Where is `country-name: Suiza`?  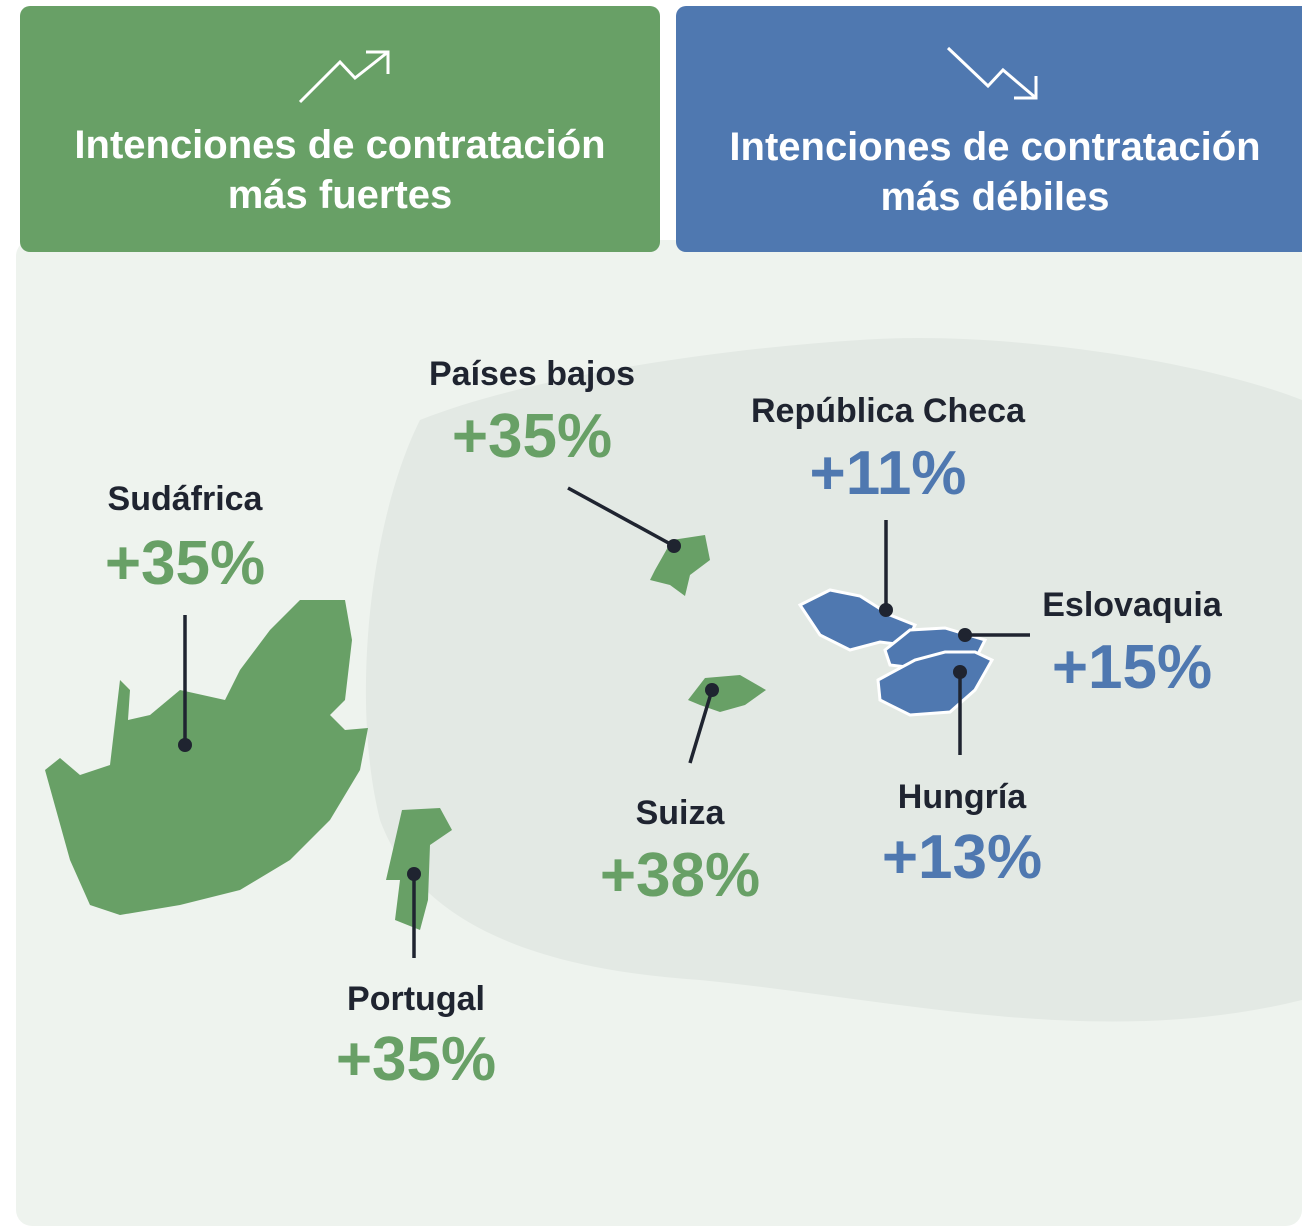
country-name: Suiza is located at coordinates (681, 813).